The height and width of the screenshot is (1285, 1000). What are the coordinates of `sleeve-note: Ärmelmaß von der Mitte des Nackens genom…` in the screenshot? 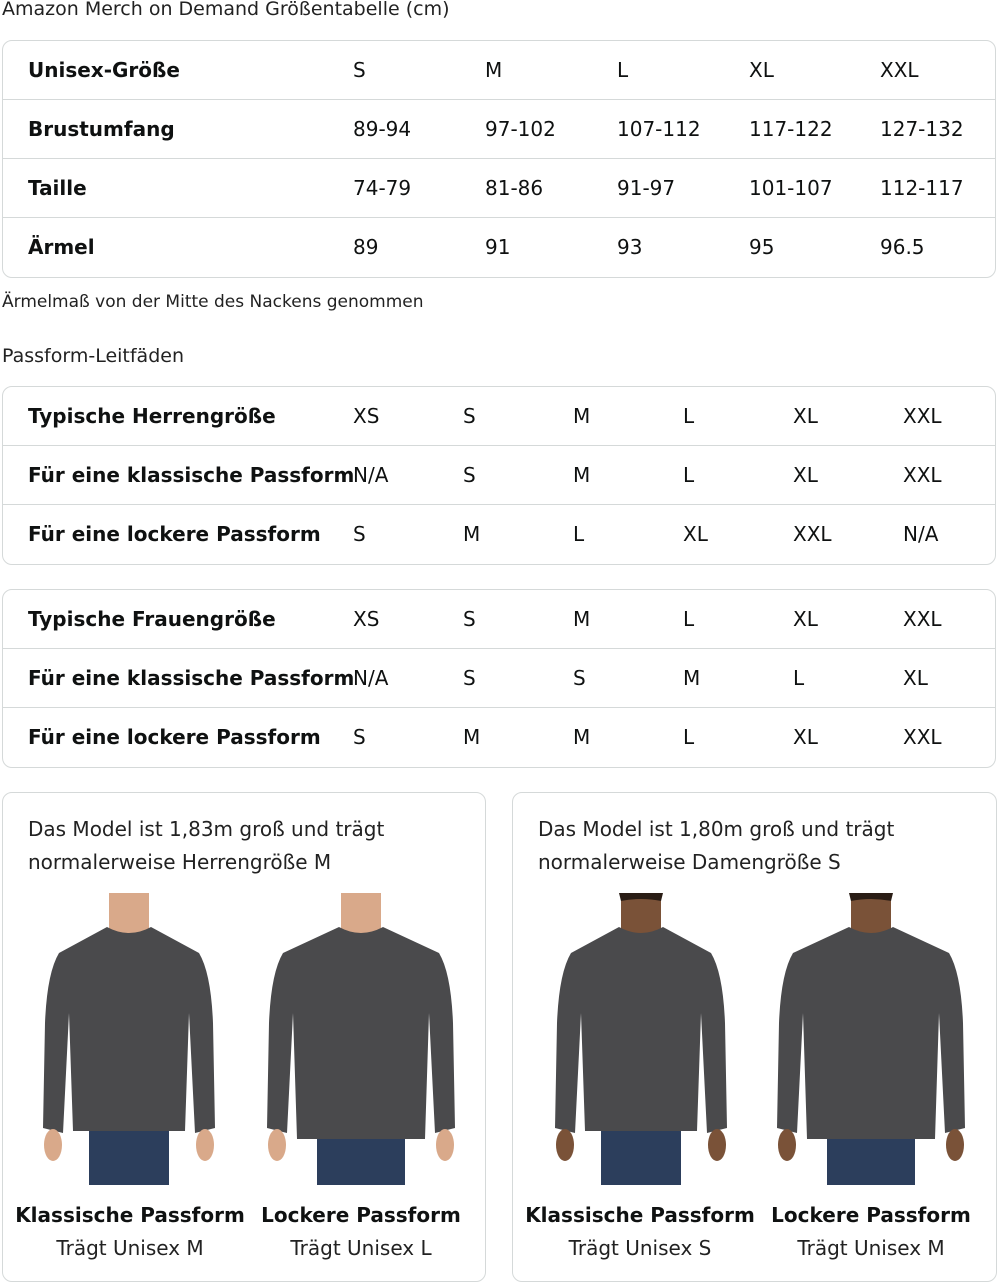 It's located at (213, 302).